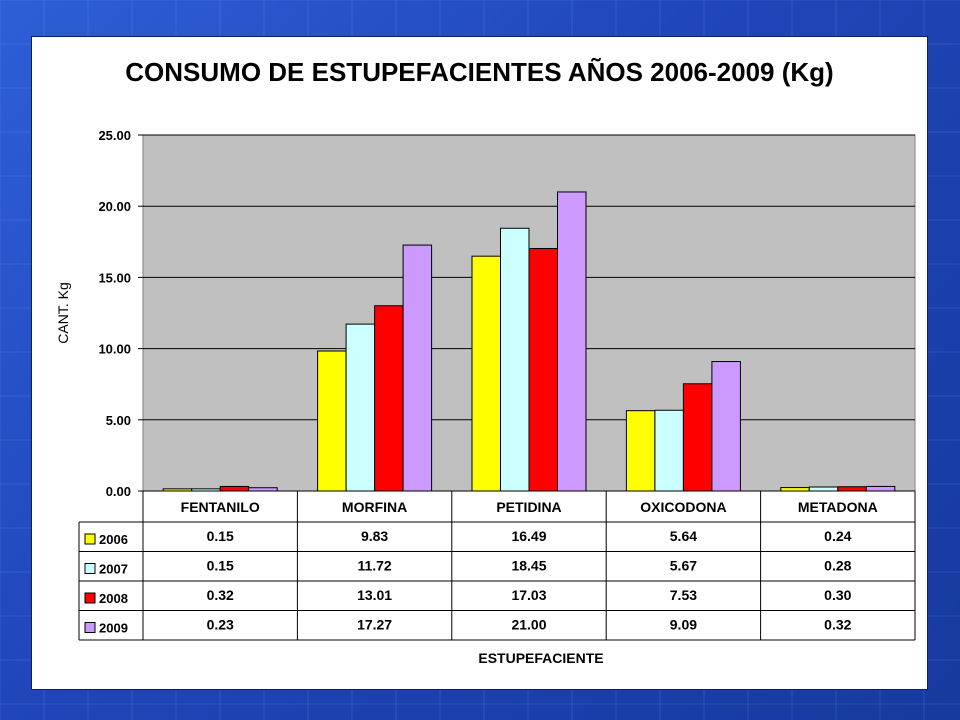  Describe the element at coordinates (683, 536) in the screenshot. I see `data-label: 5.64` at that location.